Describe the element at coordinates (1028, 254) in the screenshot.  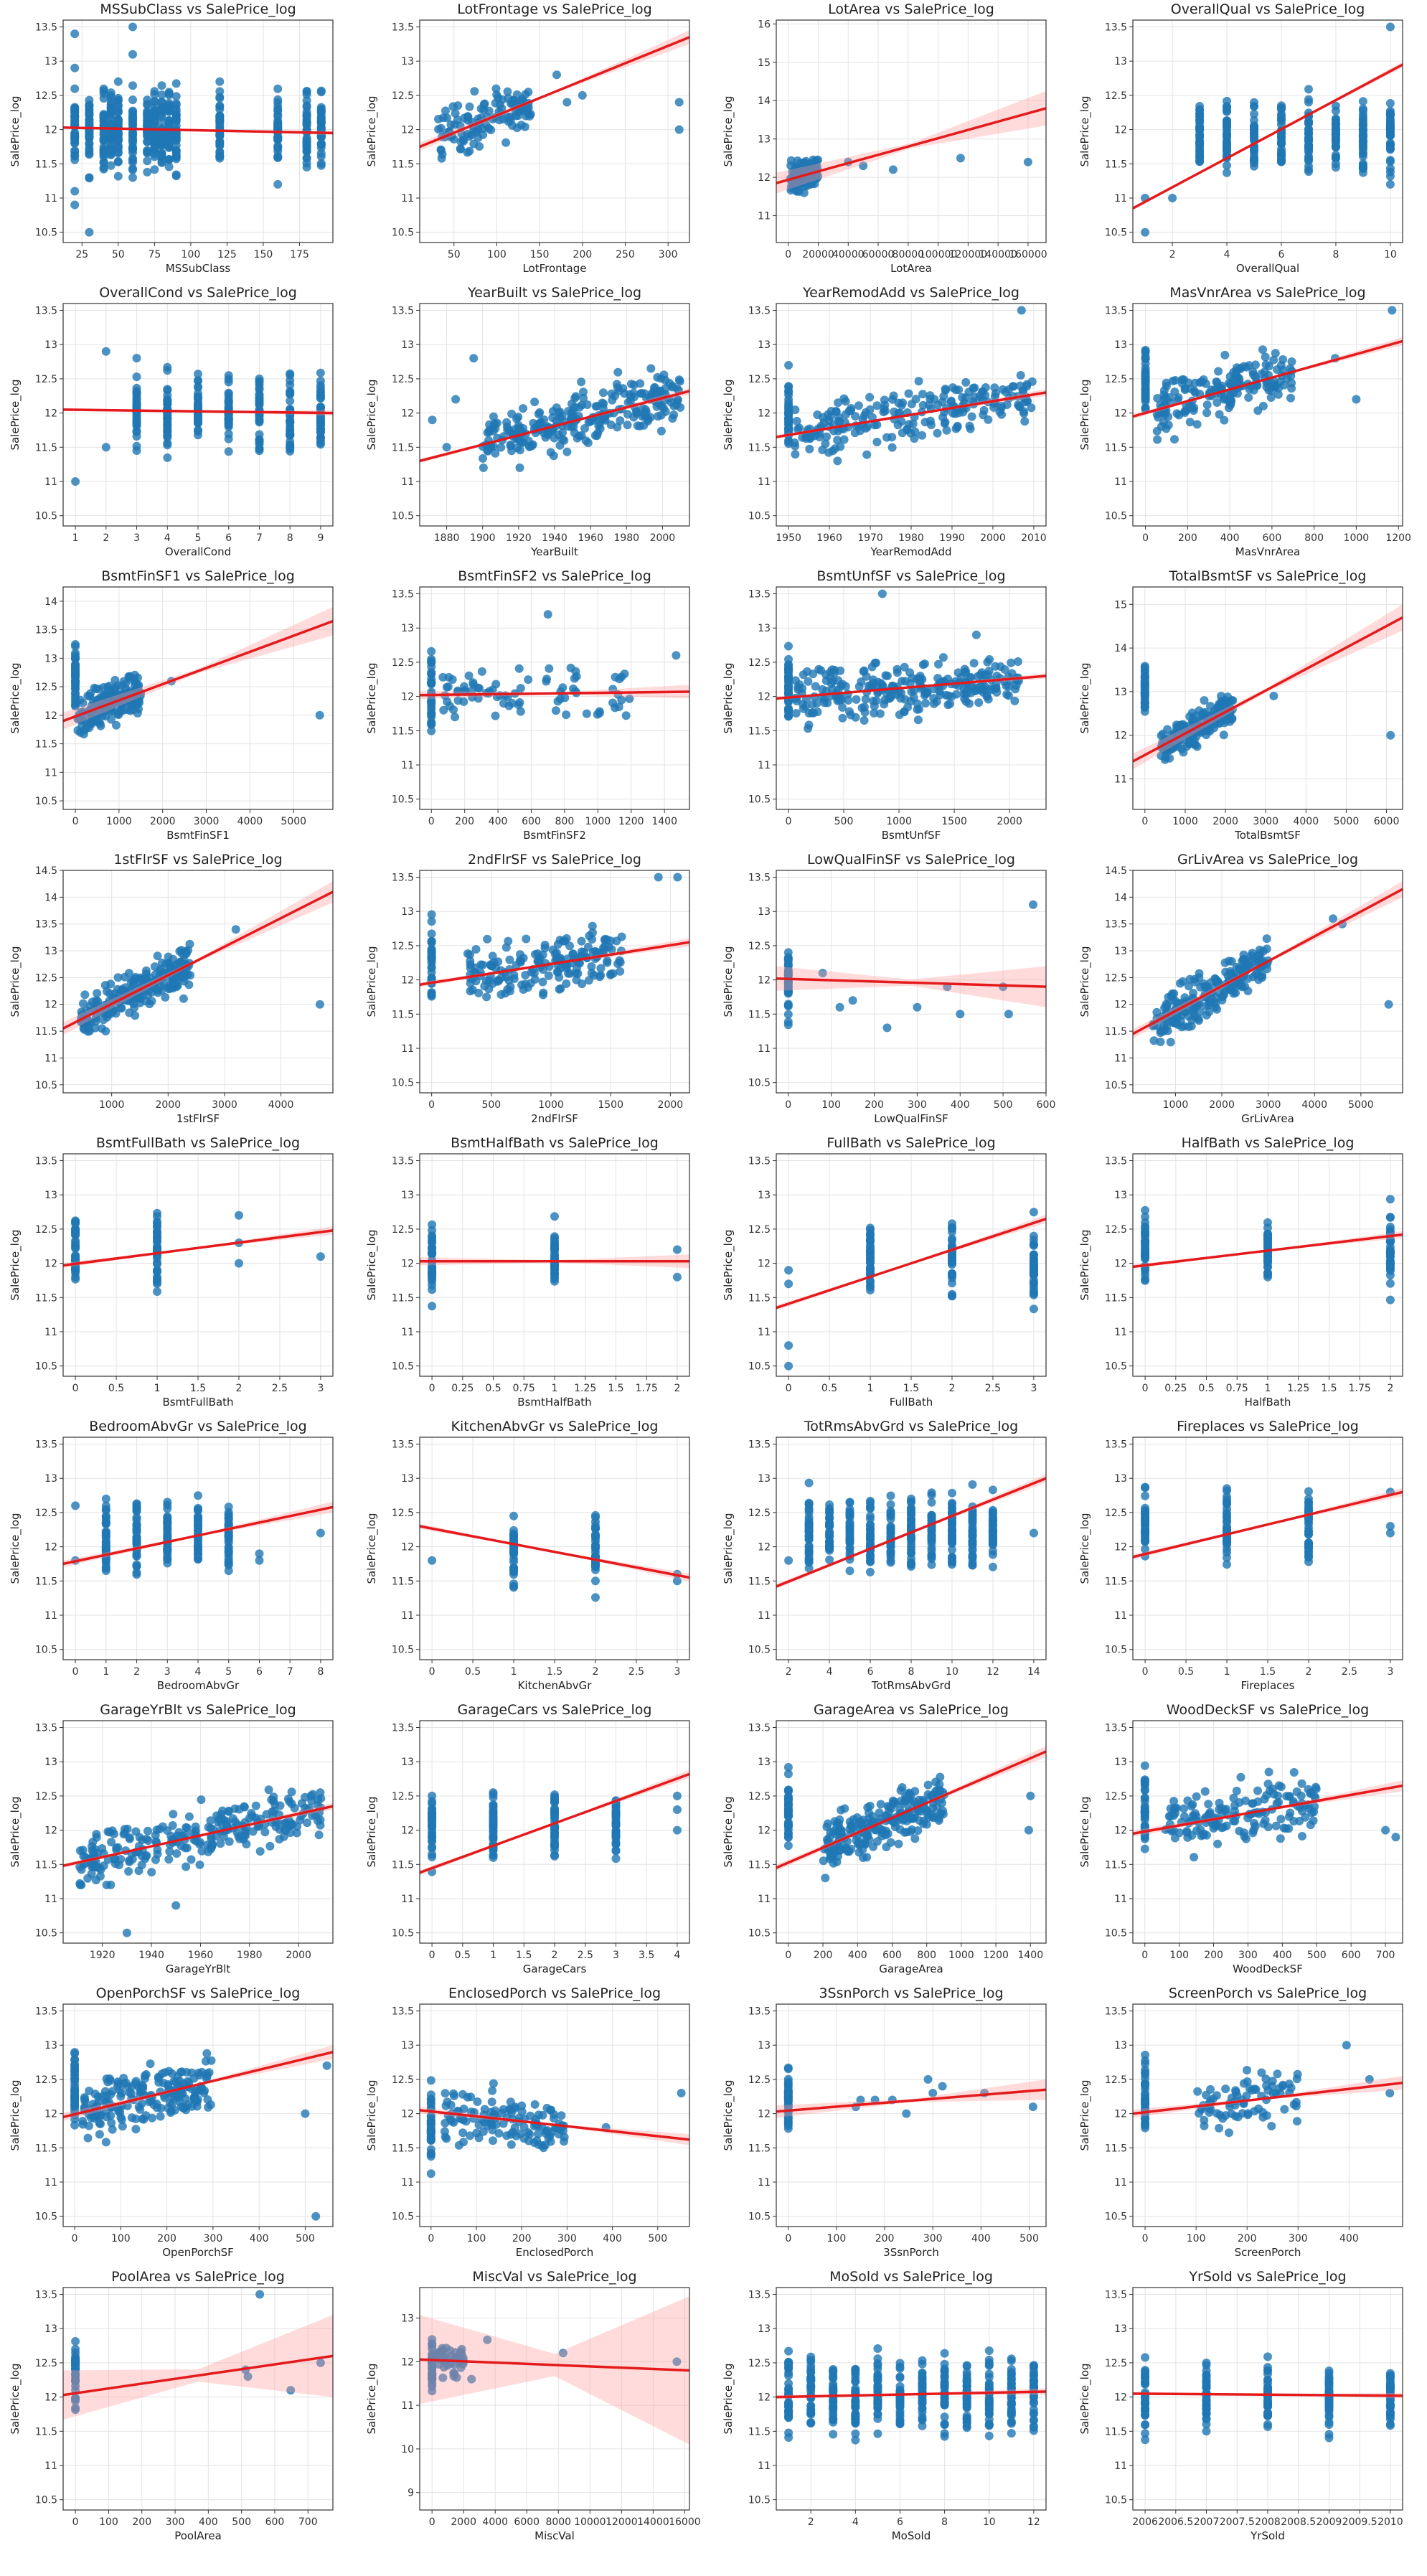
I see `x-tick-label: 160000` at that location.